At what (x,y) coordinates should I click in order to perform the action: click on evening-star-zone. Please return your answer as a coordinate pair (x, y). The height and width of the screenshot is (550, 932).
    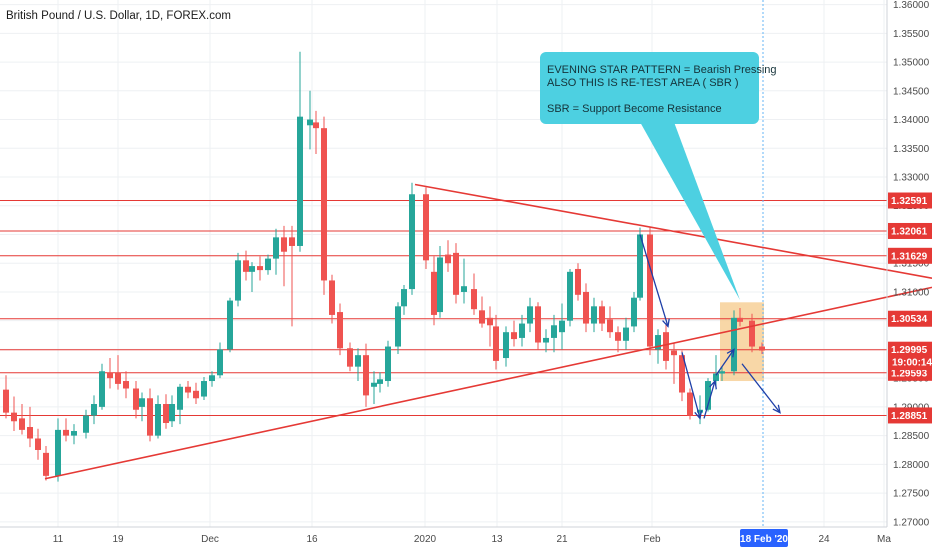
    Looking at the image, I should click on (742, 342).